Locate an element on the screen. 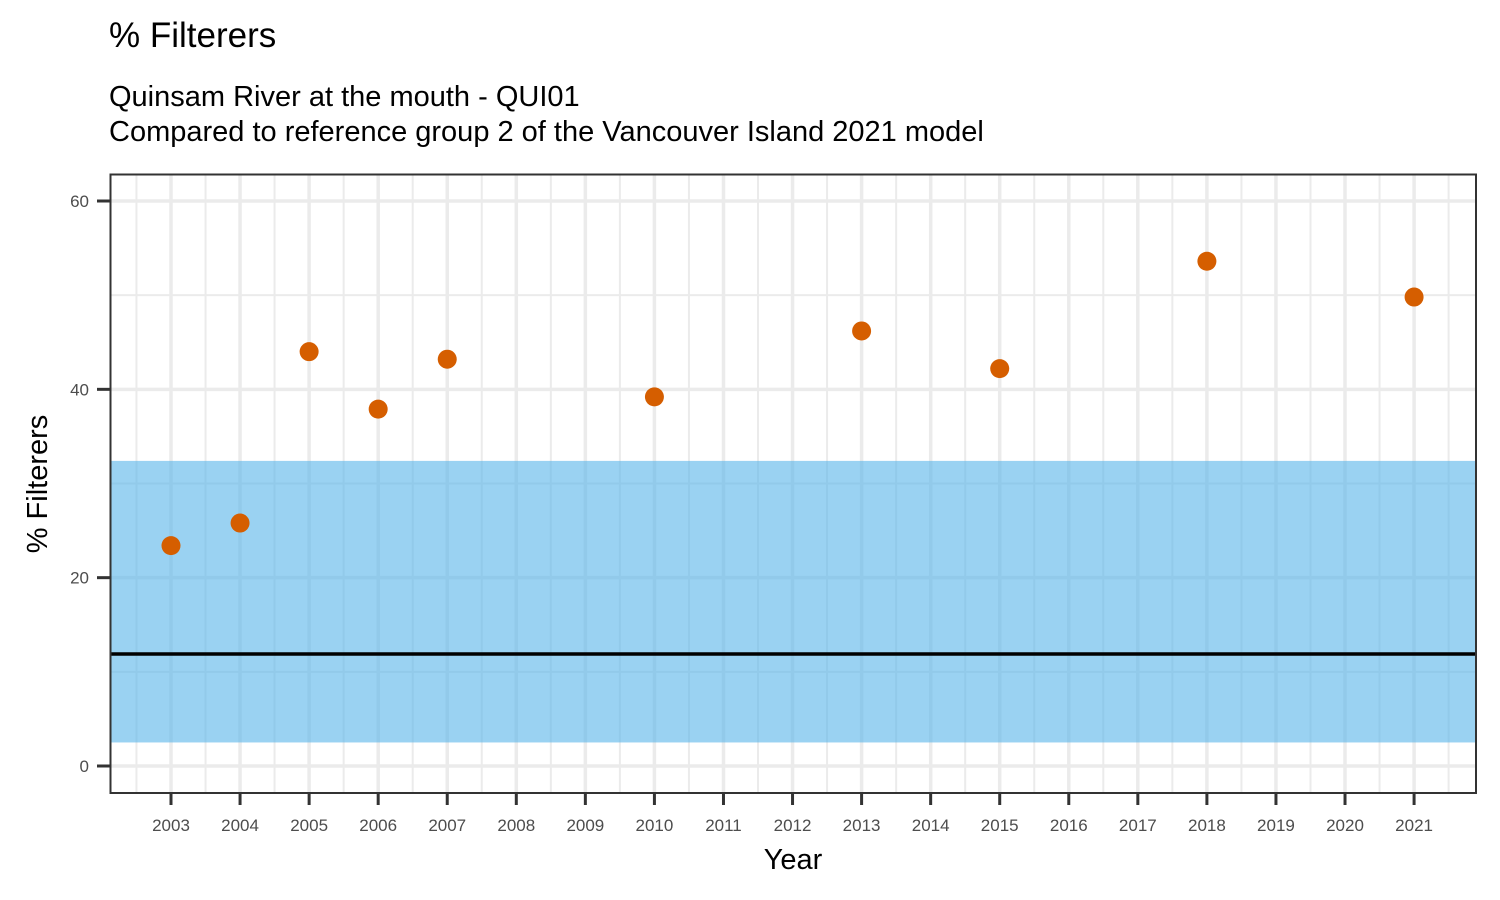 Image resolution: width=1500 pixels, height=900 pixels. x-tick-label: 2007 is located at coordinates (447, 825).